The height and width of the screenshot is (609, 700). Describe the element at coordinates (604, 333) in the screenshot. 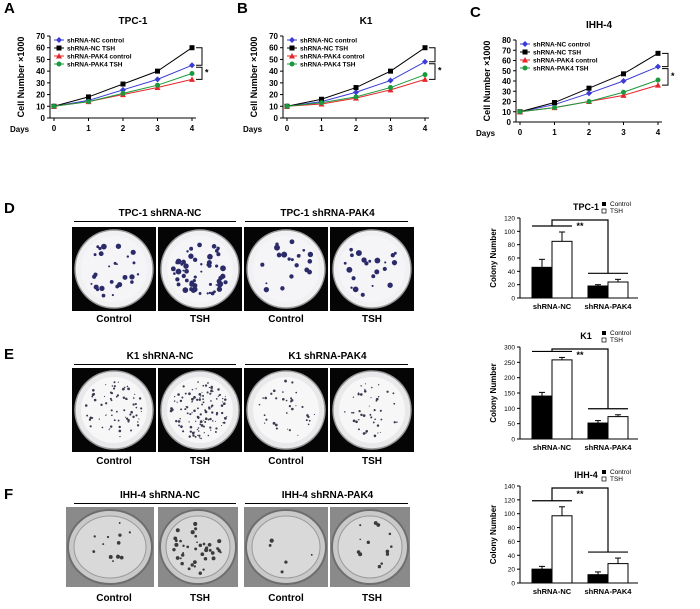

I see `legend-swatch-control` at that location.